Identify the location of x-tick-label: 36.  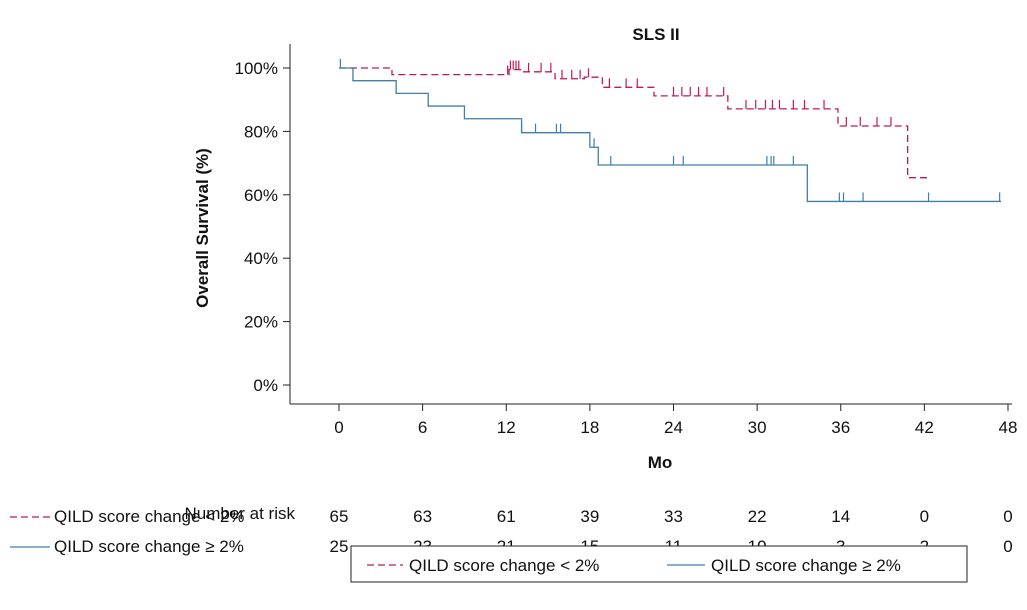
(840, 427).